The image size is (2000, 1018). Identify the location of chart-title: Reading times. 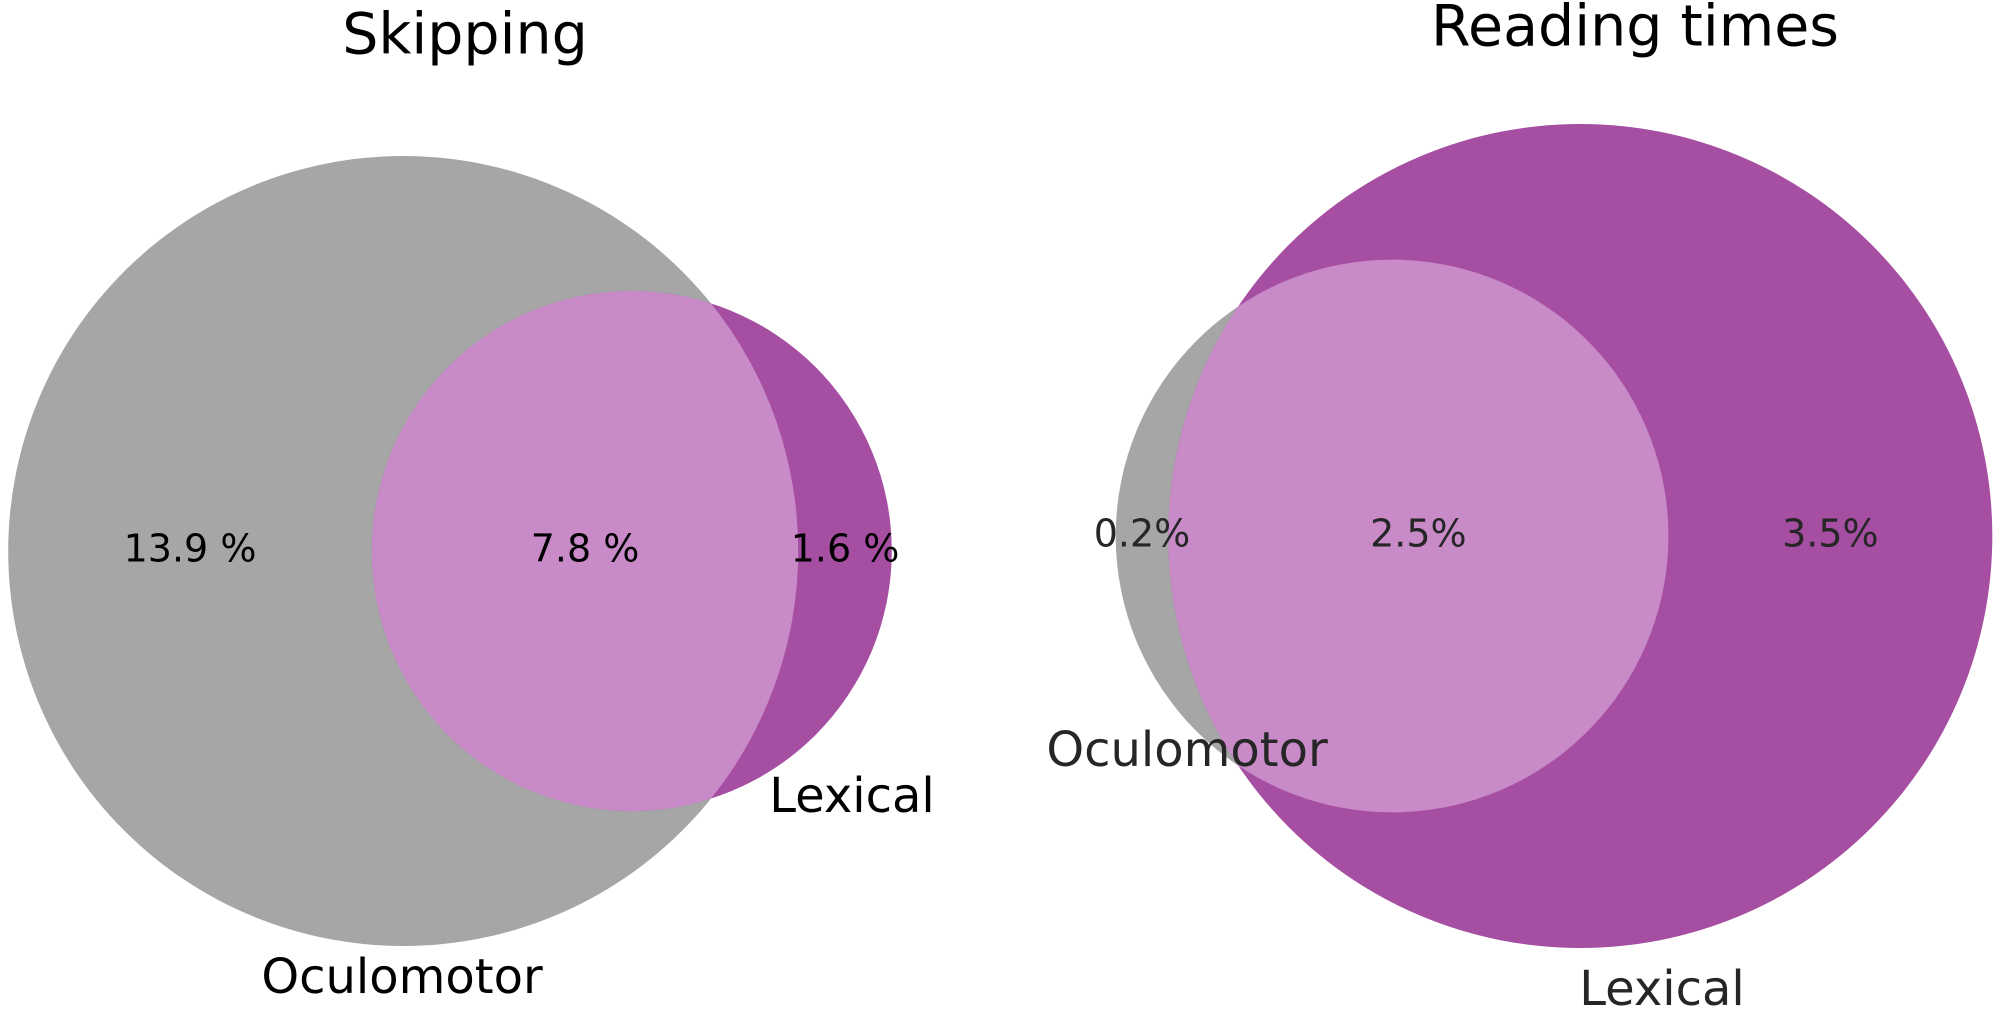
(1635, 30).